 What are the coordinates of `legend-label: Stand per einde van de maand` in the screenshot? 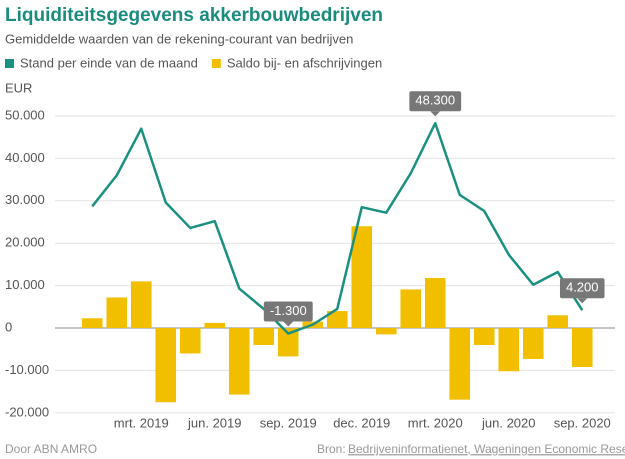 It's located at (109, 62).